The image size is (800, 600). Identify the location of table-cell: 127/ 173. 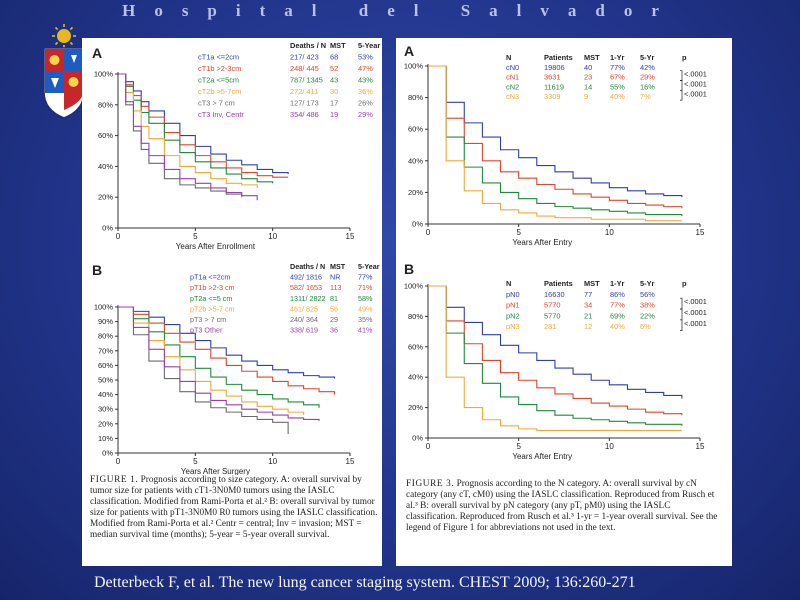
(304, 103).